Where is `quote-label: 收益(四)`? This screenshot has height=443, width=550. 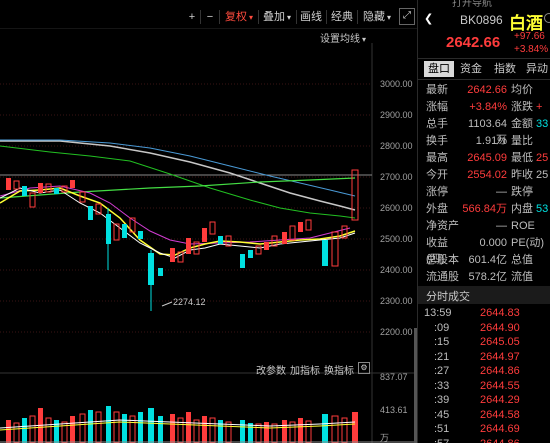
quote-label: 收益(四) is located at coordinates (437, 251).